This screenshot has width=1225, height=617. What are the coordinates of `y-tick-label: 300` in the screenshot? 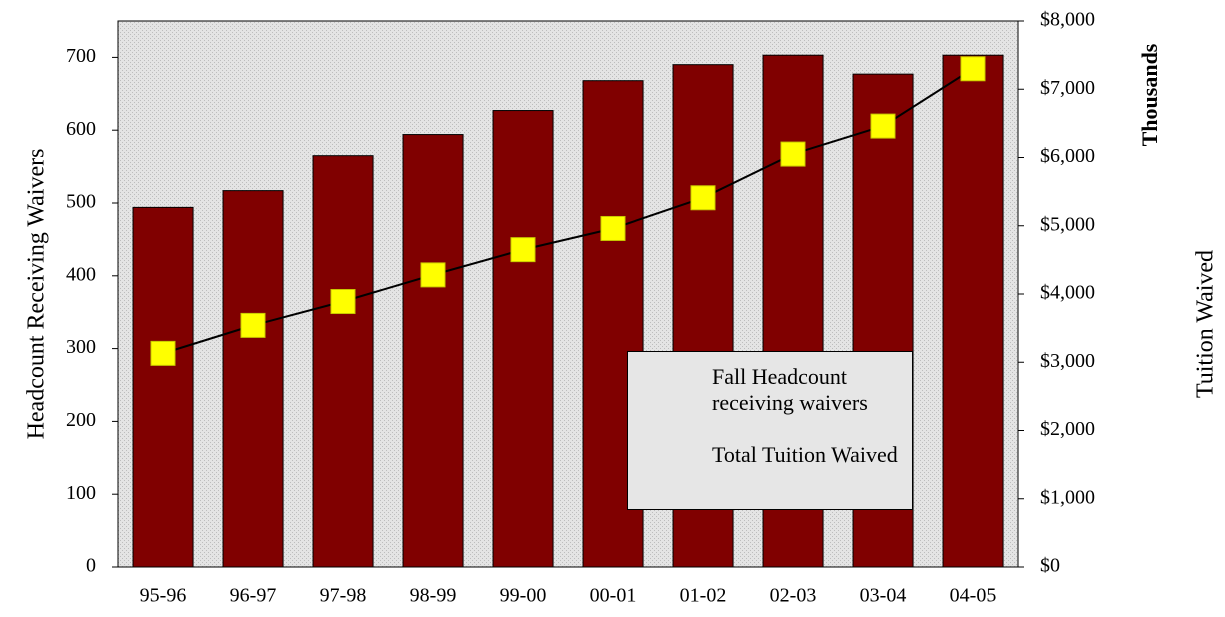 It's located at (81, 347).